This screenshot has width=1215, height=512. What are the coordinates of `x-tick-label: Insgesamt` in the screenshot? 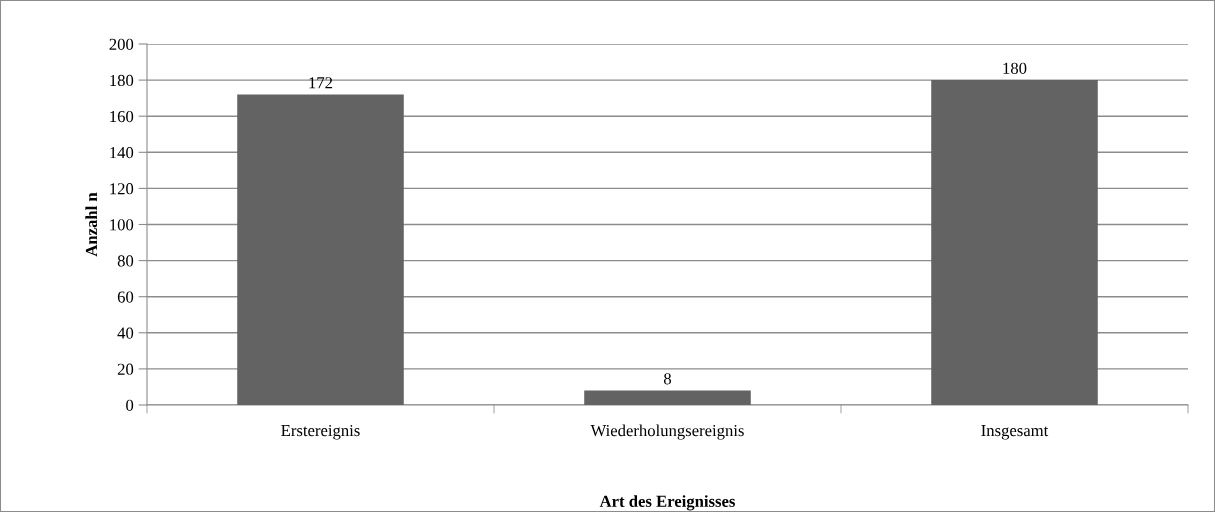 It's located at (1015, 432).